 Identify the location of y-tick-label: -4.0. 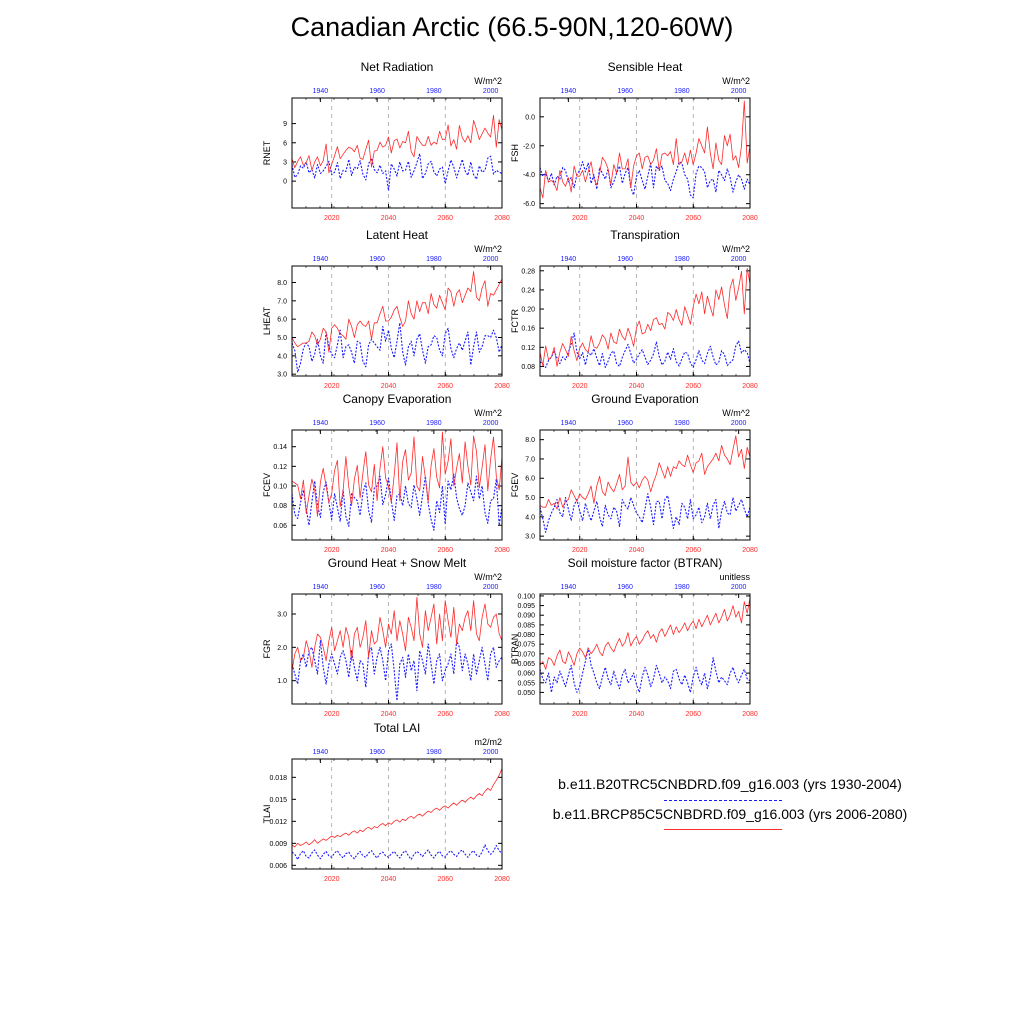
(529, 175).